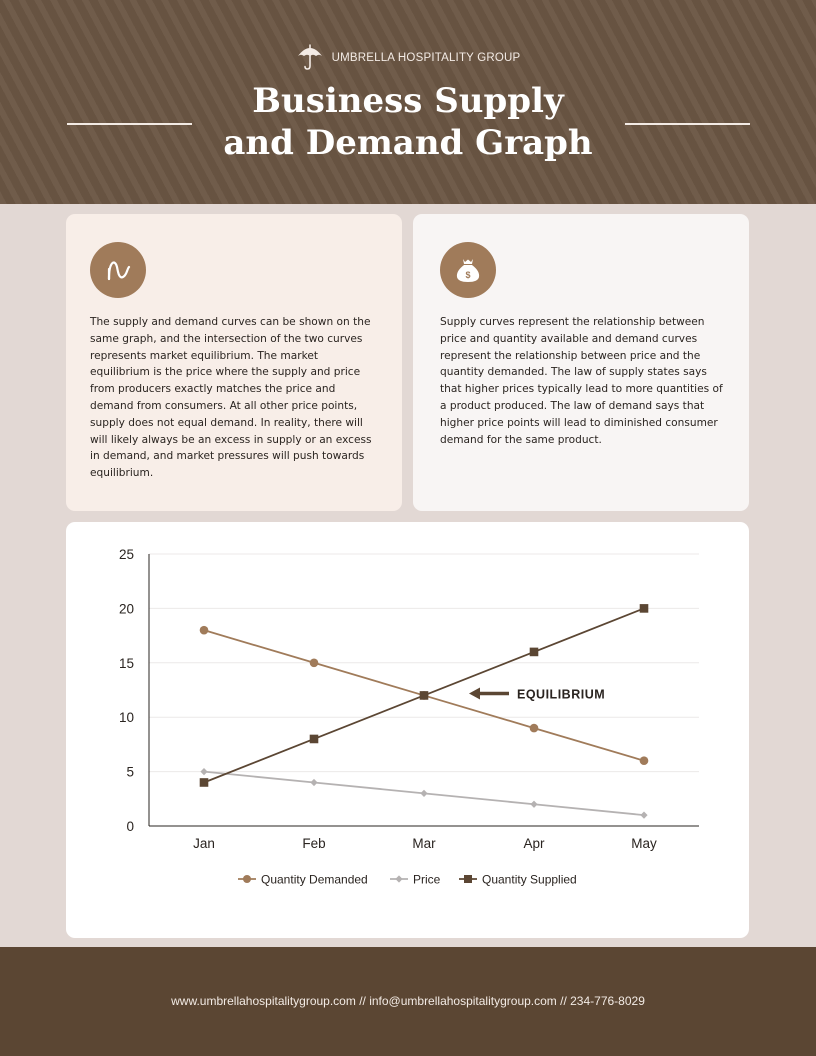 The width and height of the screenshot is (816, 1056). I want to click on x-tick-label: Mar, so click(424, 843).